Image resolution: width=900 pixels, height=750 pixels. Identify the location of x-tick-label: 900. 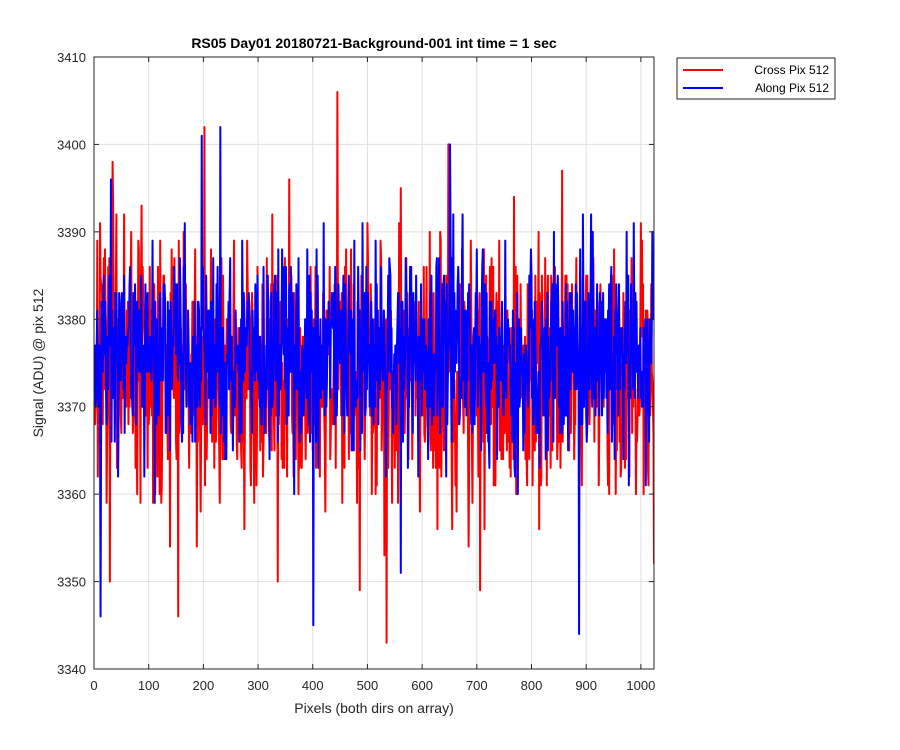
(586, 685).